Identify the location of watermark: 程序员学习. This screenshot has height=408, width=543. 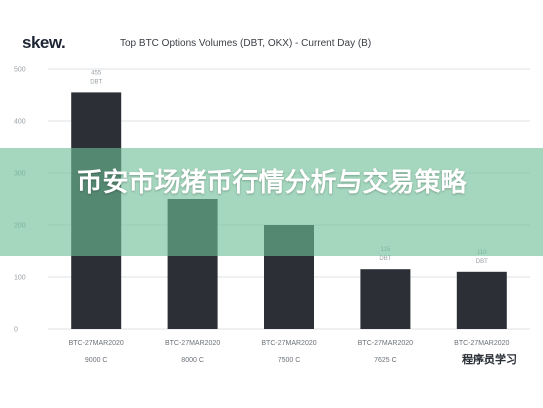
(489, 359).